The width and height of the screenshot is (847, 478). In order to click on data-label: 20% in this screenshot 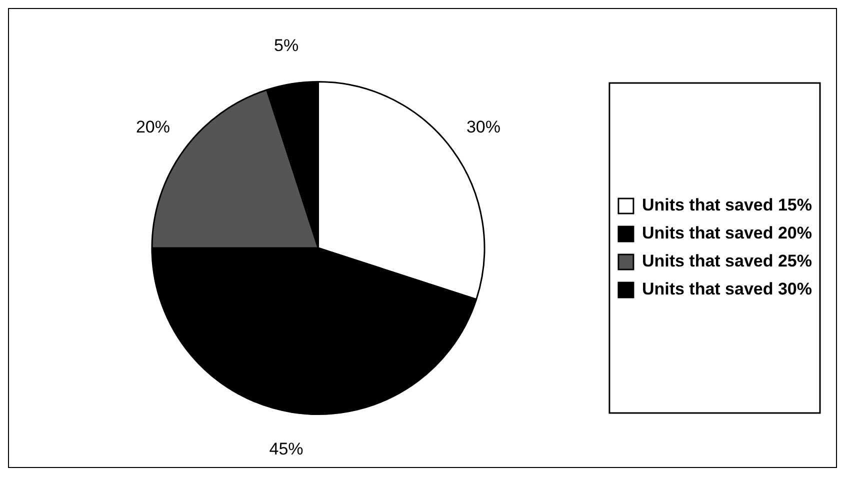, I will do `click(153, 127)`.